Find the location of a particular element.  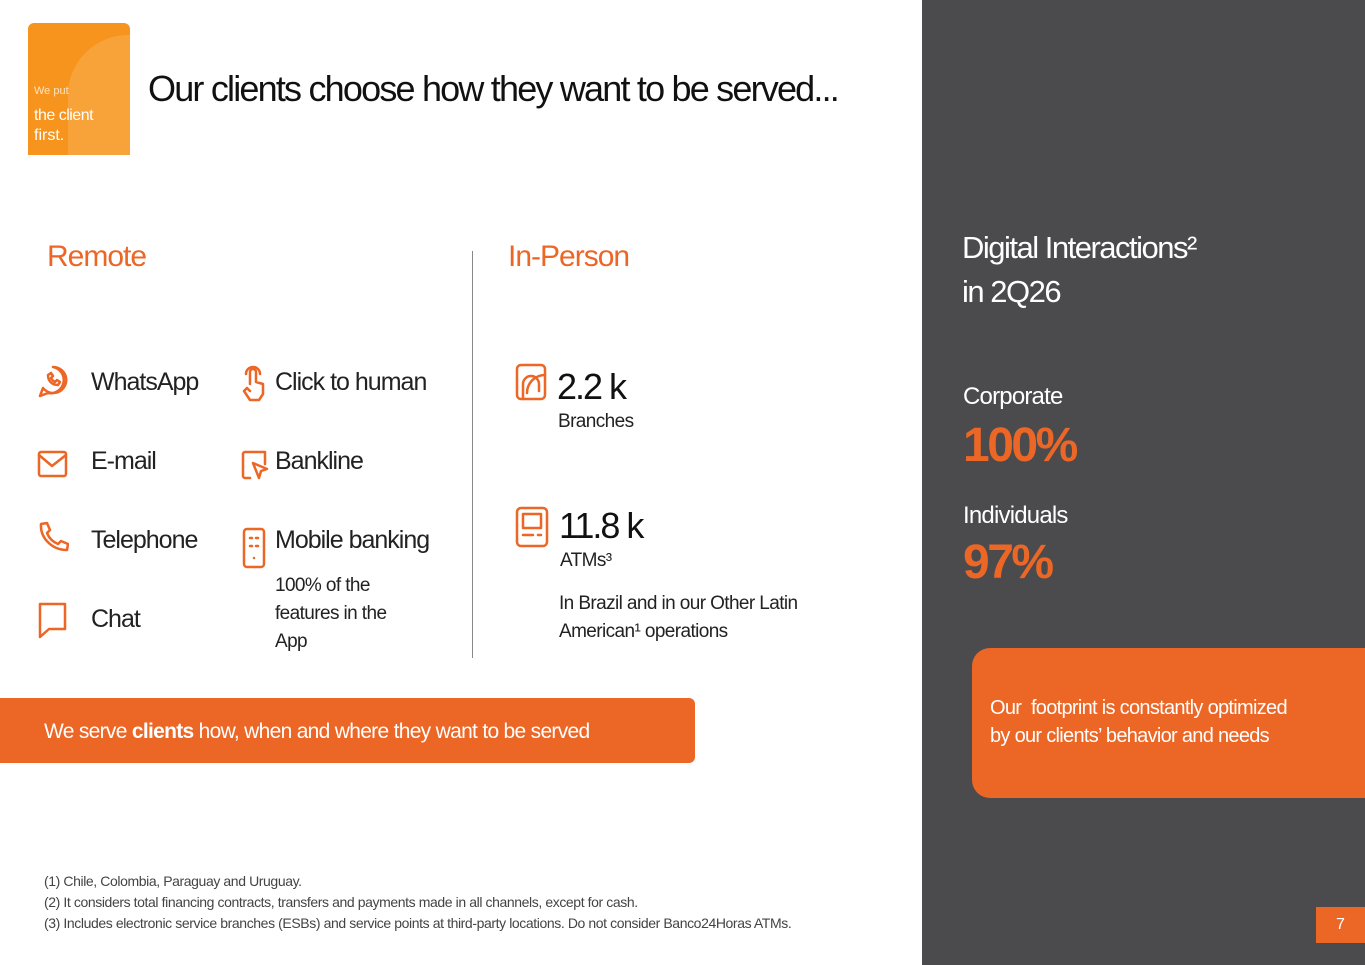

section-heading: Remote is located at coordinates (97, 256).